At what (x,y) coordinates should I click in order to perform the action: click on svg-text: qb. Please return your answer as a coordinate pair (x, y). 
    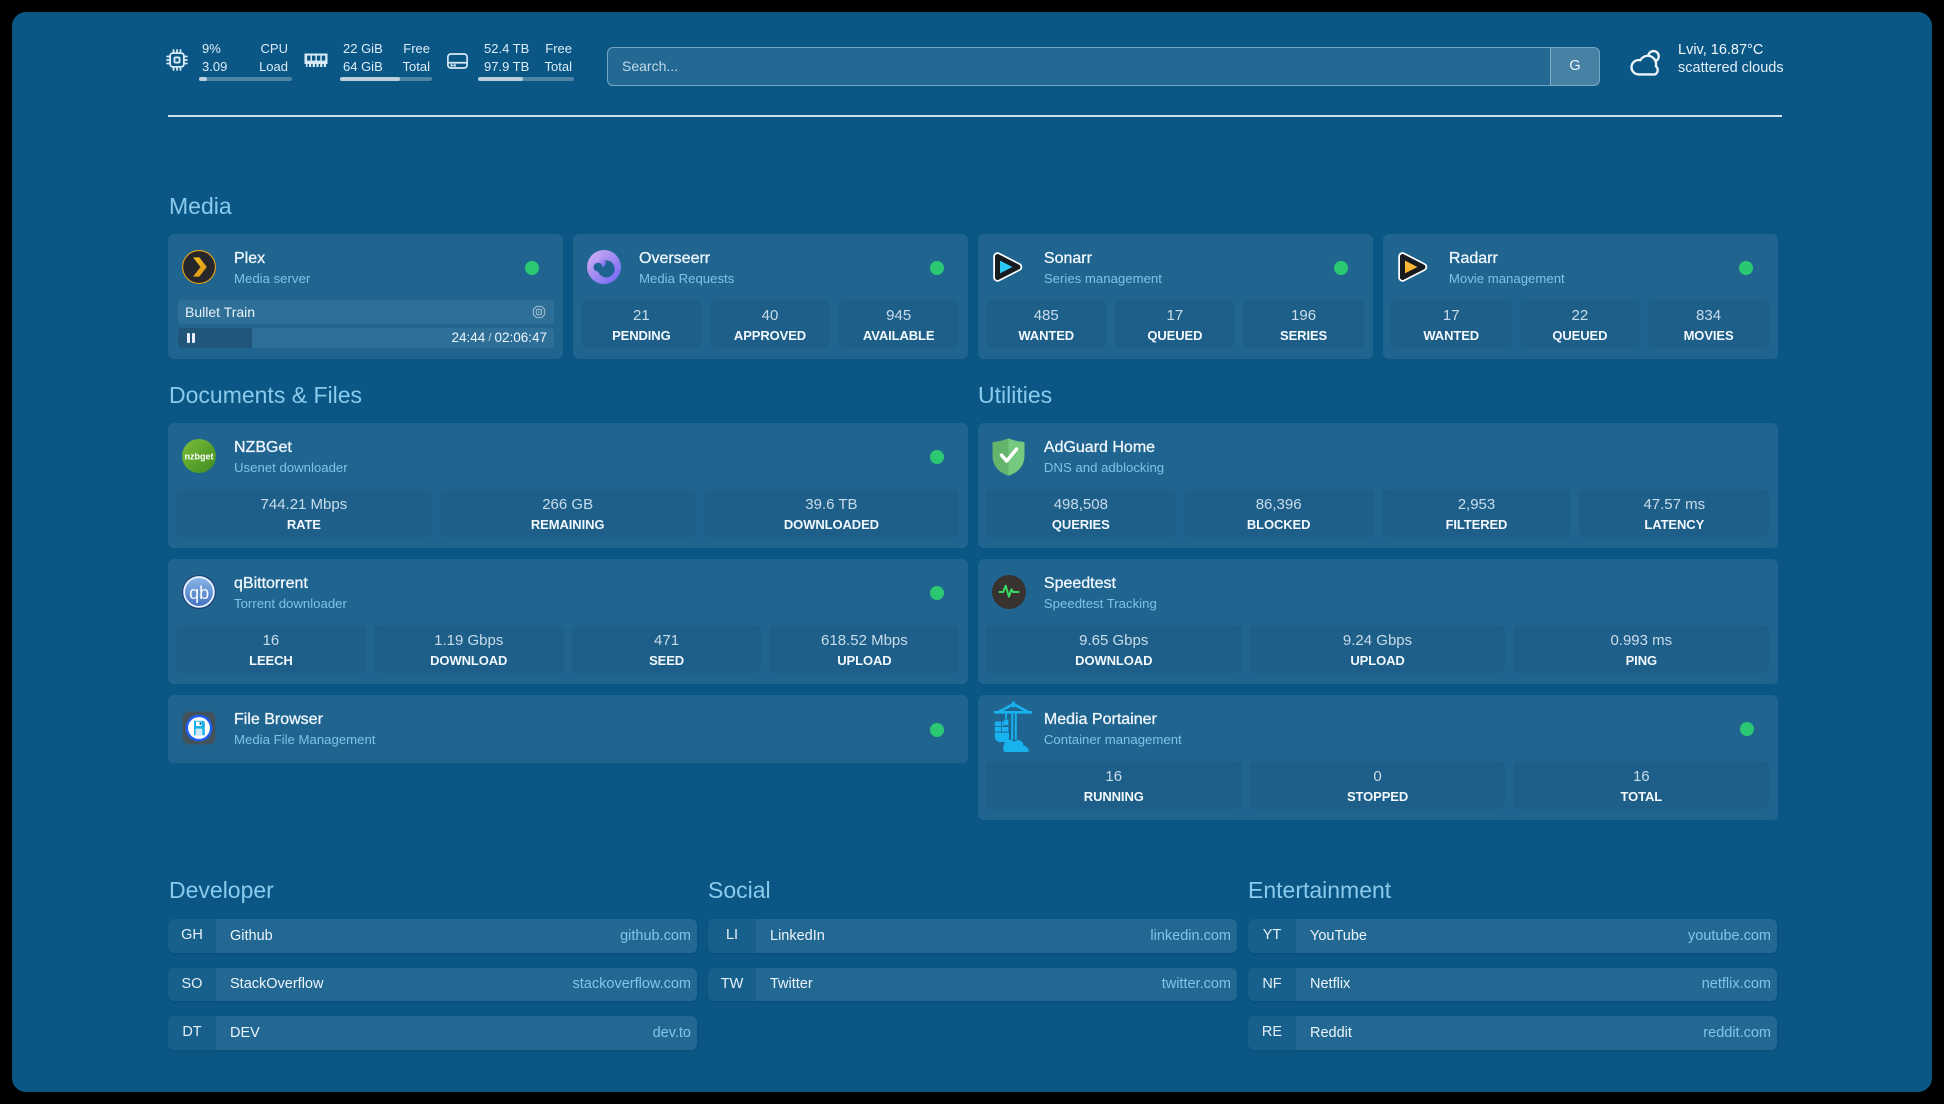
    Looking at the image, I should click on (199, 593).